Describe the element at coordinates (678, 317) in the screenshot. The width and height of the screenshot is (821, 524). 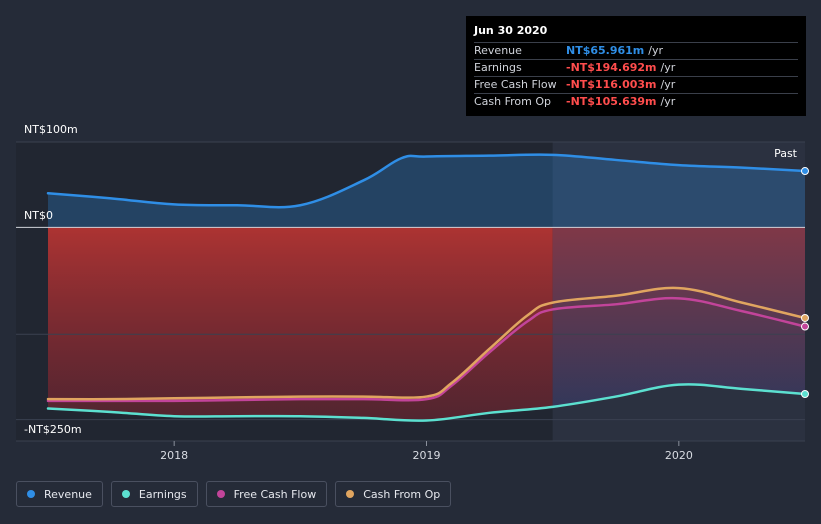
I see `earnings-negative-area-past` at that location.